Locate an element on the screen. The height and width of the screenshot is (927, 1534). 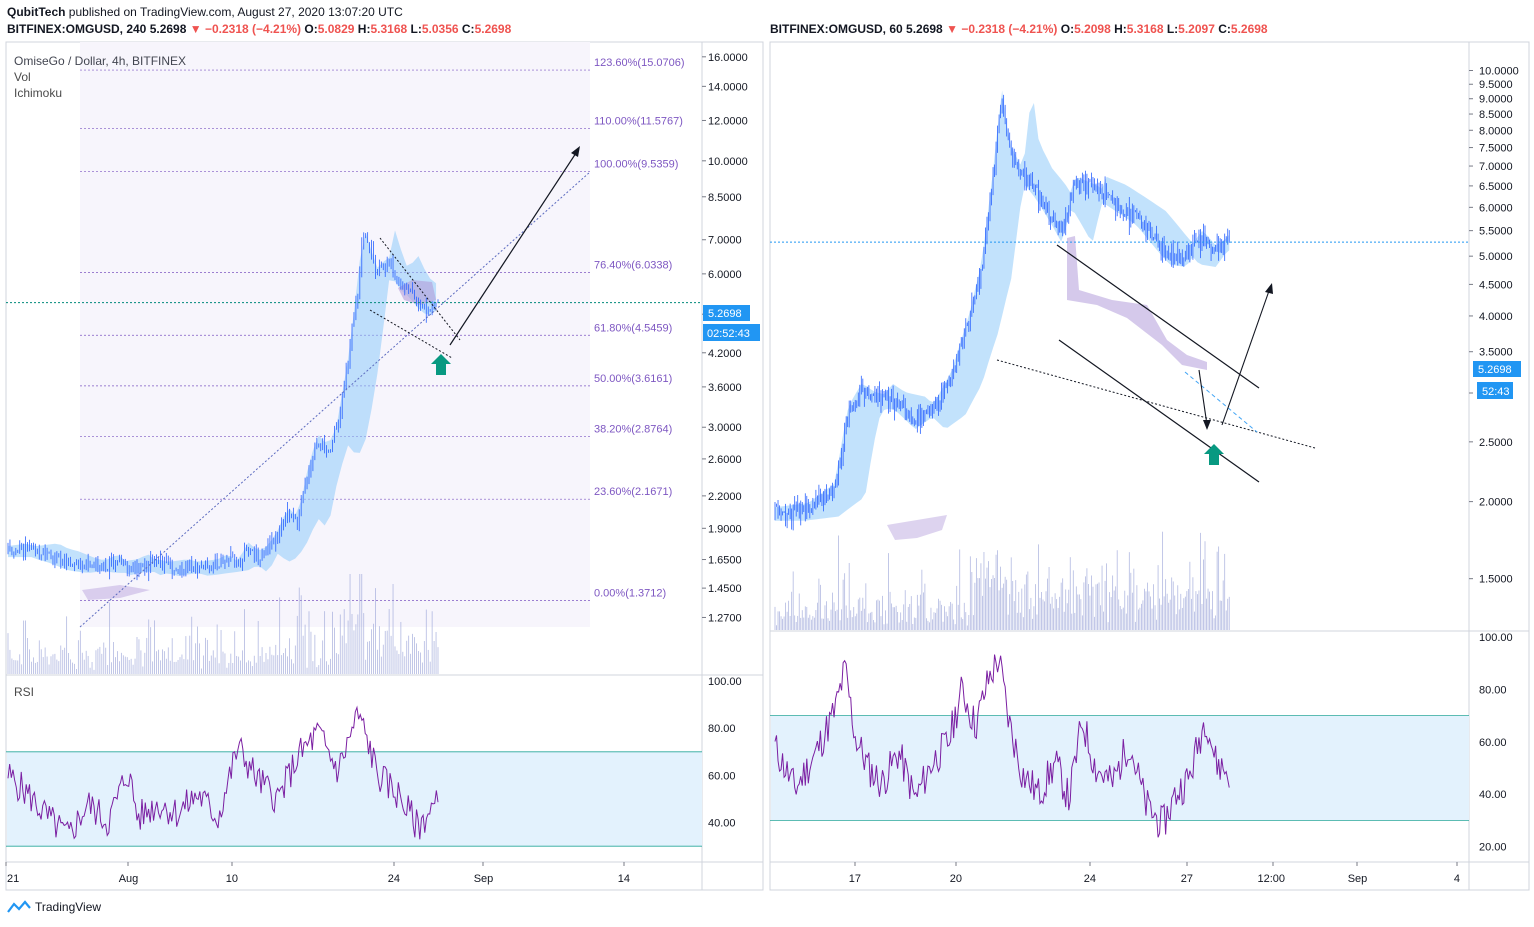
dotted-support-line is located at coordinates (1156, 404).